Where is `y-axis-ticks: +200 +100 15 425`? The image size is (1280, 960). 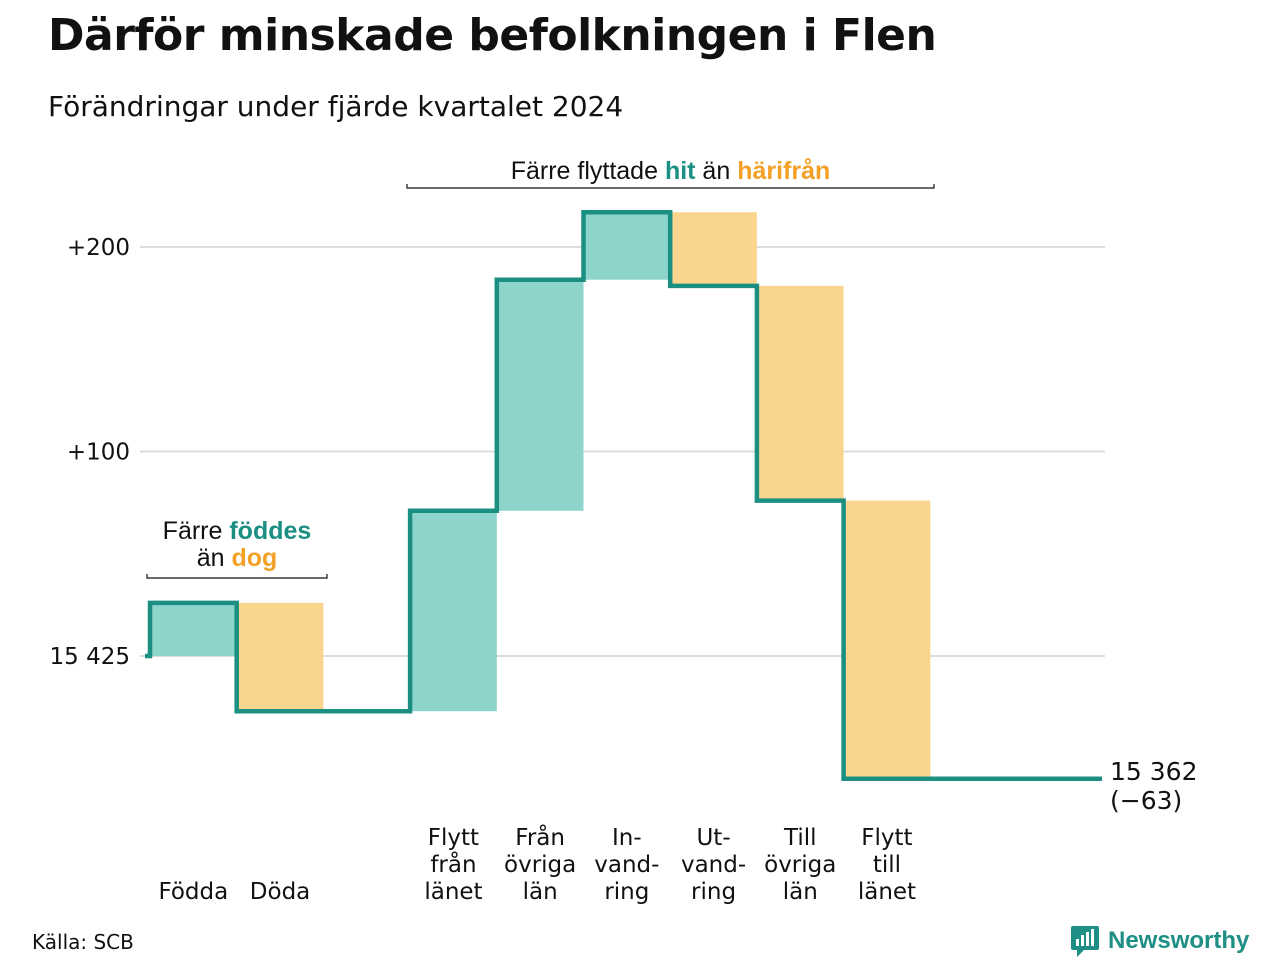
y-axis-ticks: +200 +100 15 425 is located at coordinates (90, 452).